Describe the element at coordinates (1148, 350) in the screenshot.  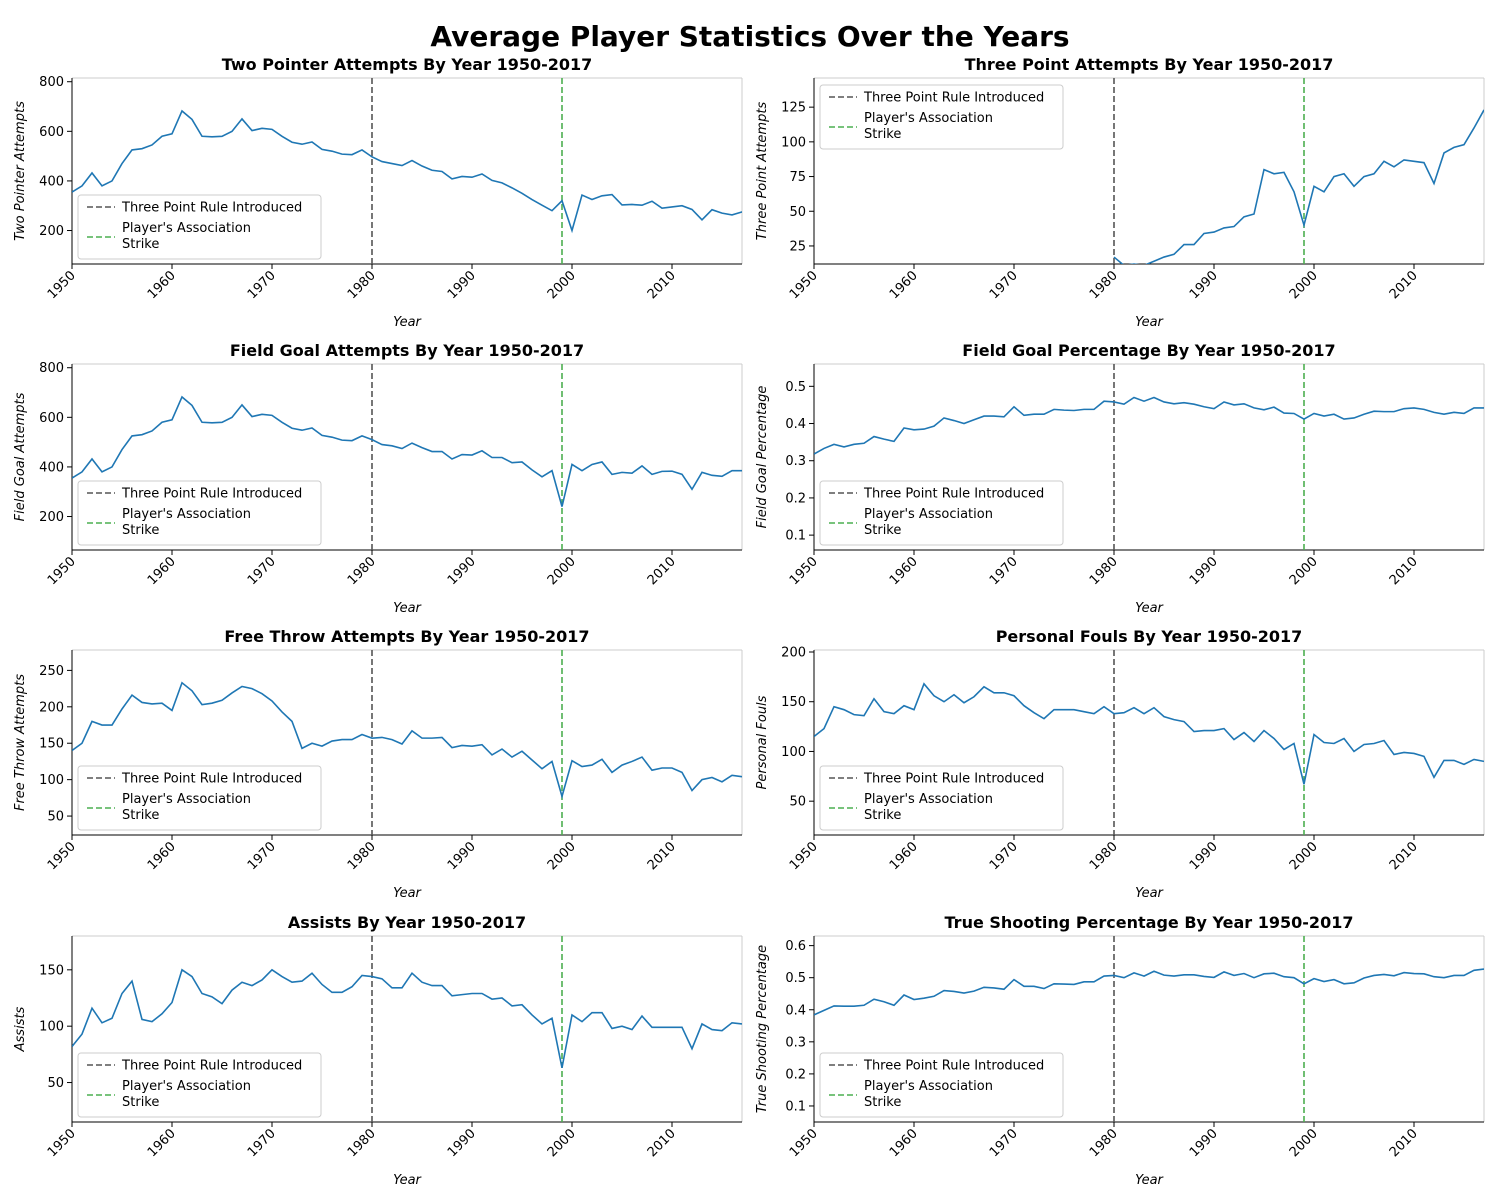
I see `chart-title: Field Goal Percentage By Year 1950-2017` at that location.